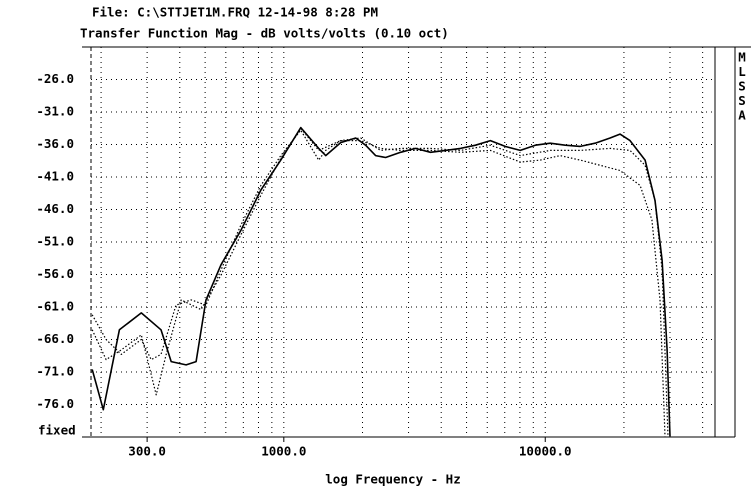  What do you see at coordinates (55, 403) in the screenshot?
I see `y-tick-label: -76.0` at bounding box center [55, 403].